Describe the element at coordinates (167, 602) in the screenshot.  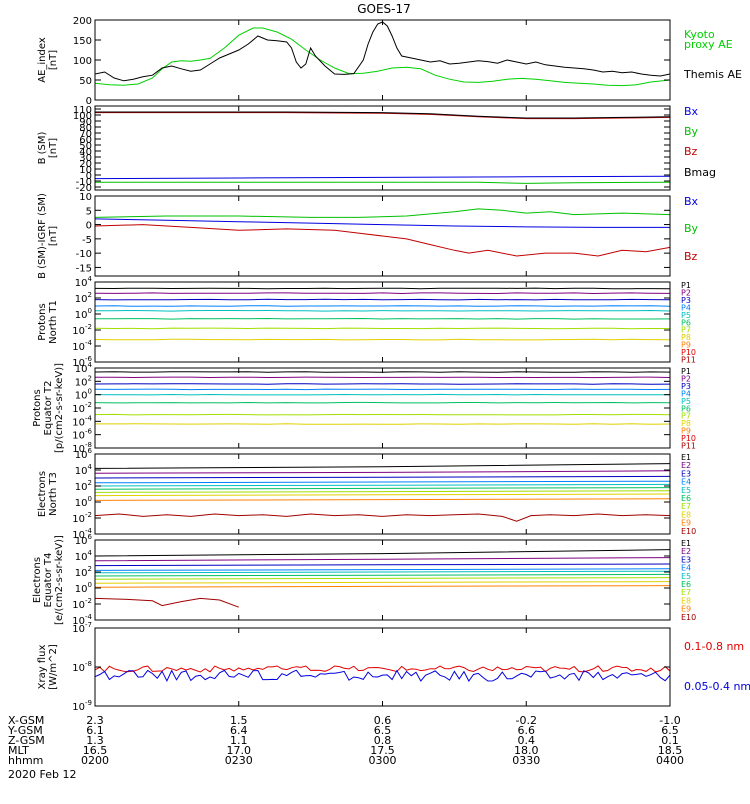
I see `series-e10-line` at that location.